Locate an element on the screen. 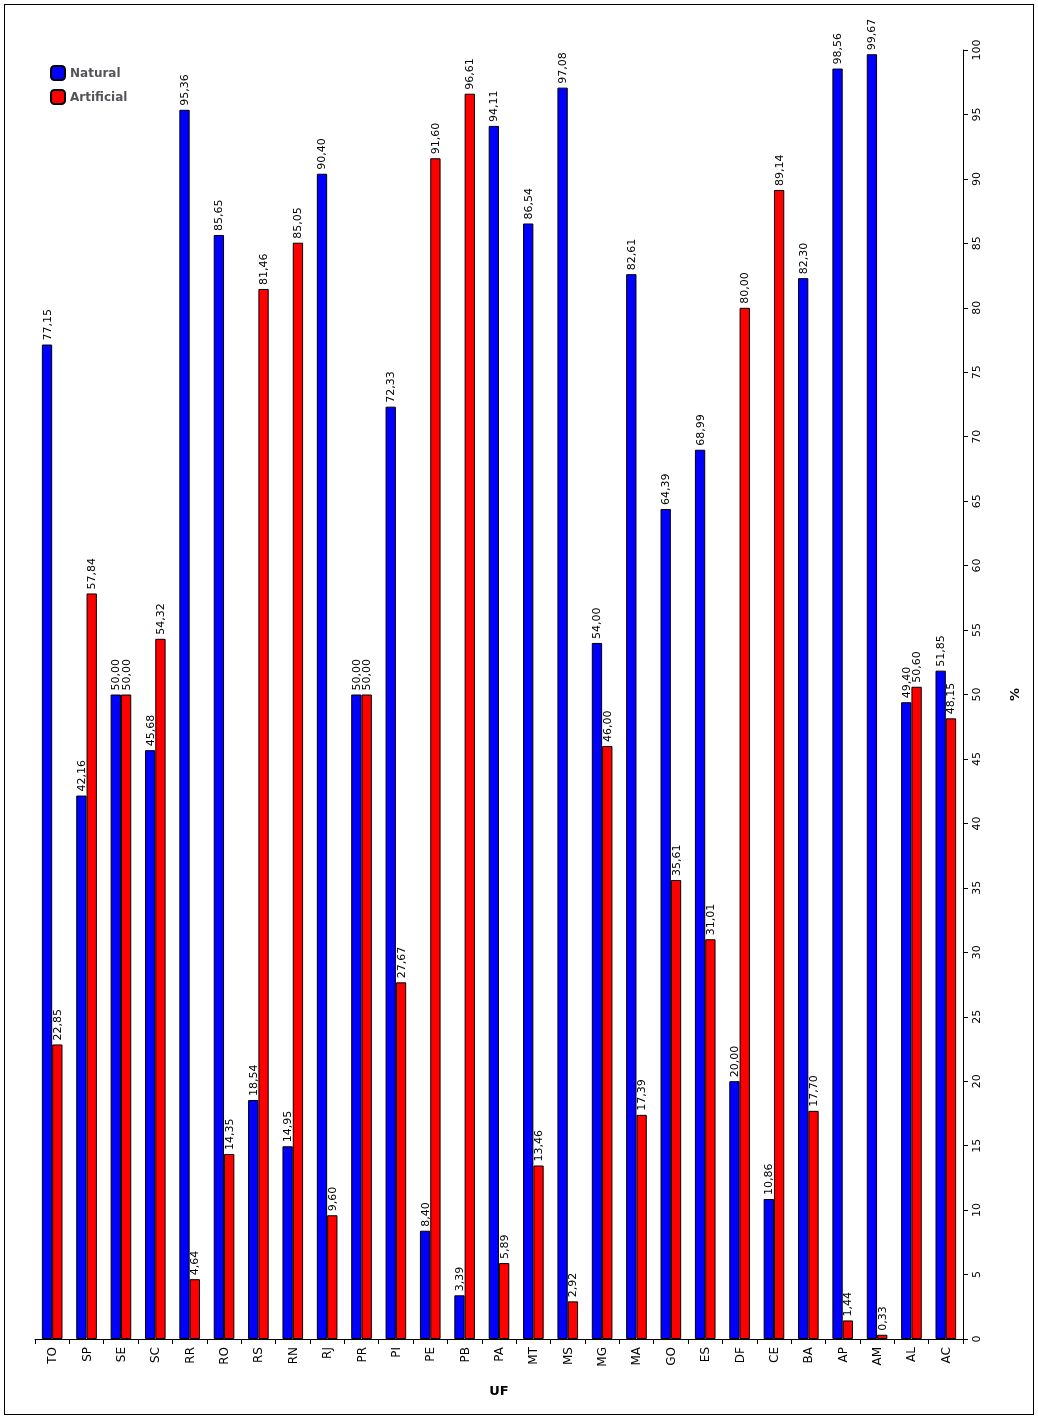  x-tick-label: GO is located at coordinates (670, 1356).